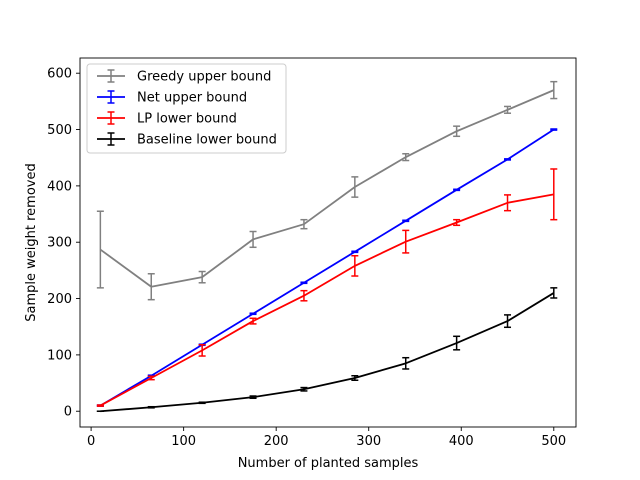  I want to click on x-tick-label: 300, so click(368, 441).